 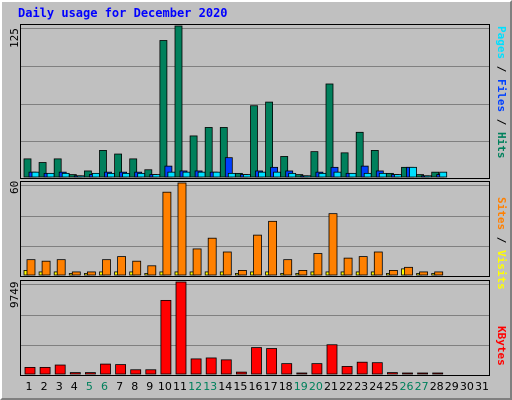 What do you see at coordinates (391, 386) in the screenshot?
I see `day-label-25: 25` at bounding box center [391, 386].